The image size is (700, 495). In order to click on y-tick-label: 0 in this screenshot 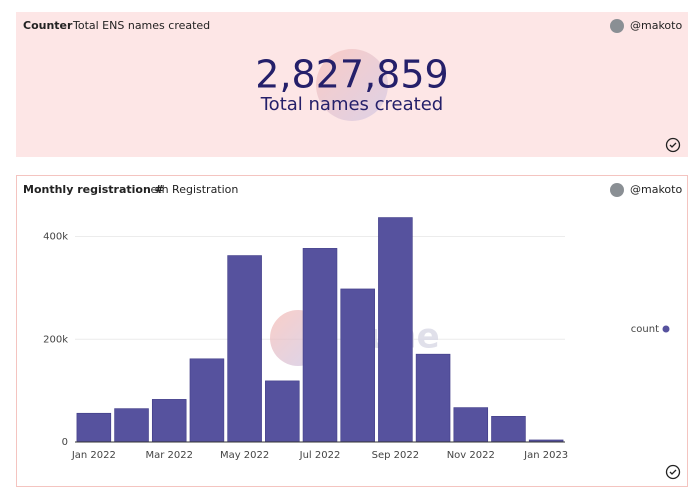, I will do `click(65, 442)`.